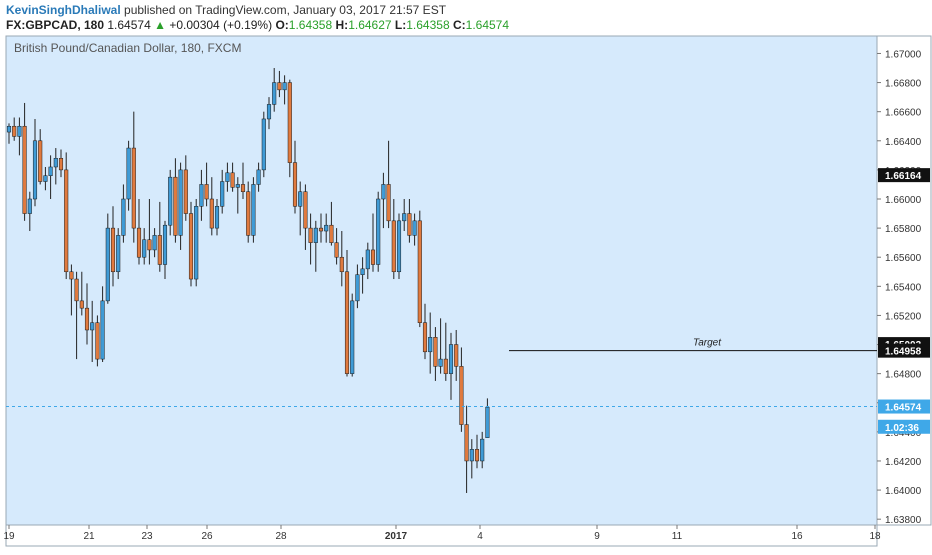  What do you see at coordinates (370, 25) in the screenshot?
I see `high-value: 1.64627` at bounding box center [370, 25].